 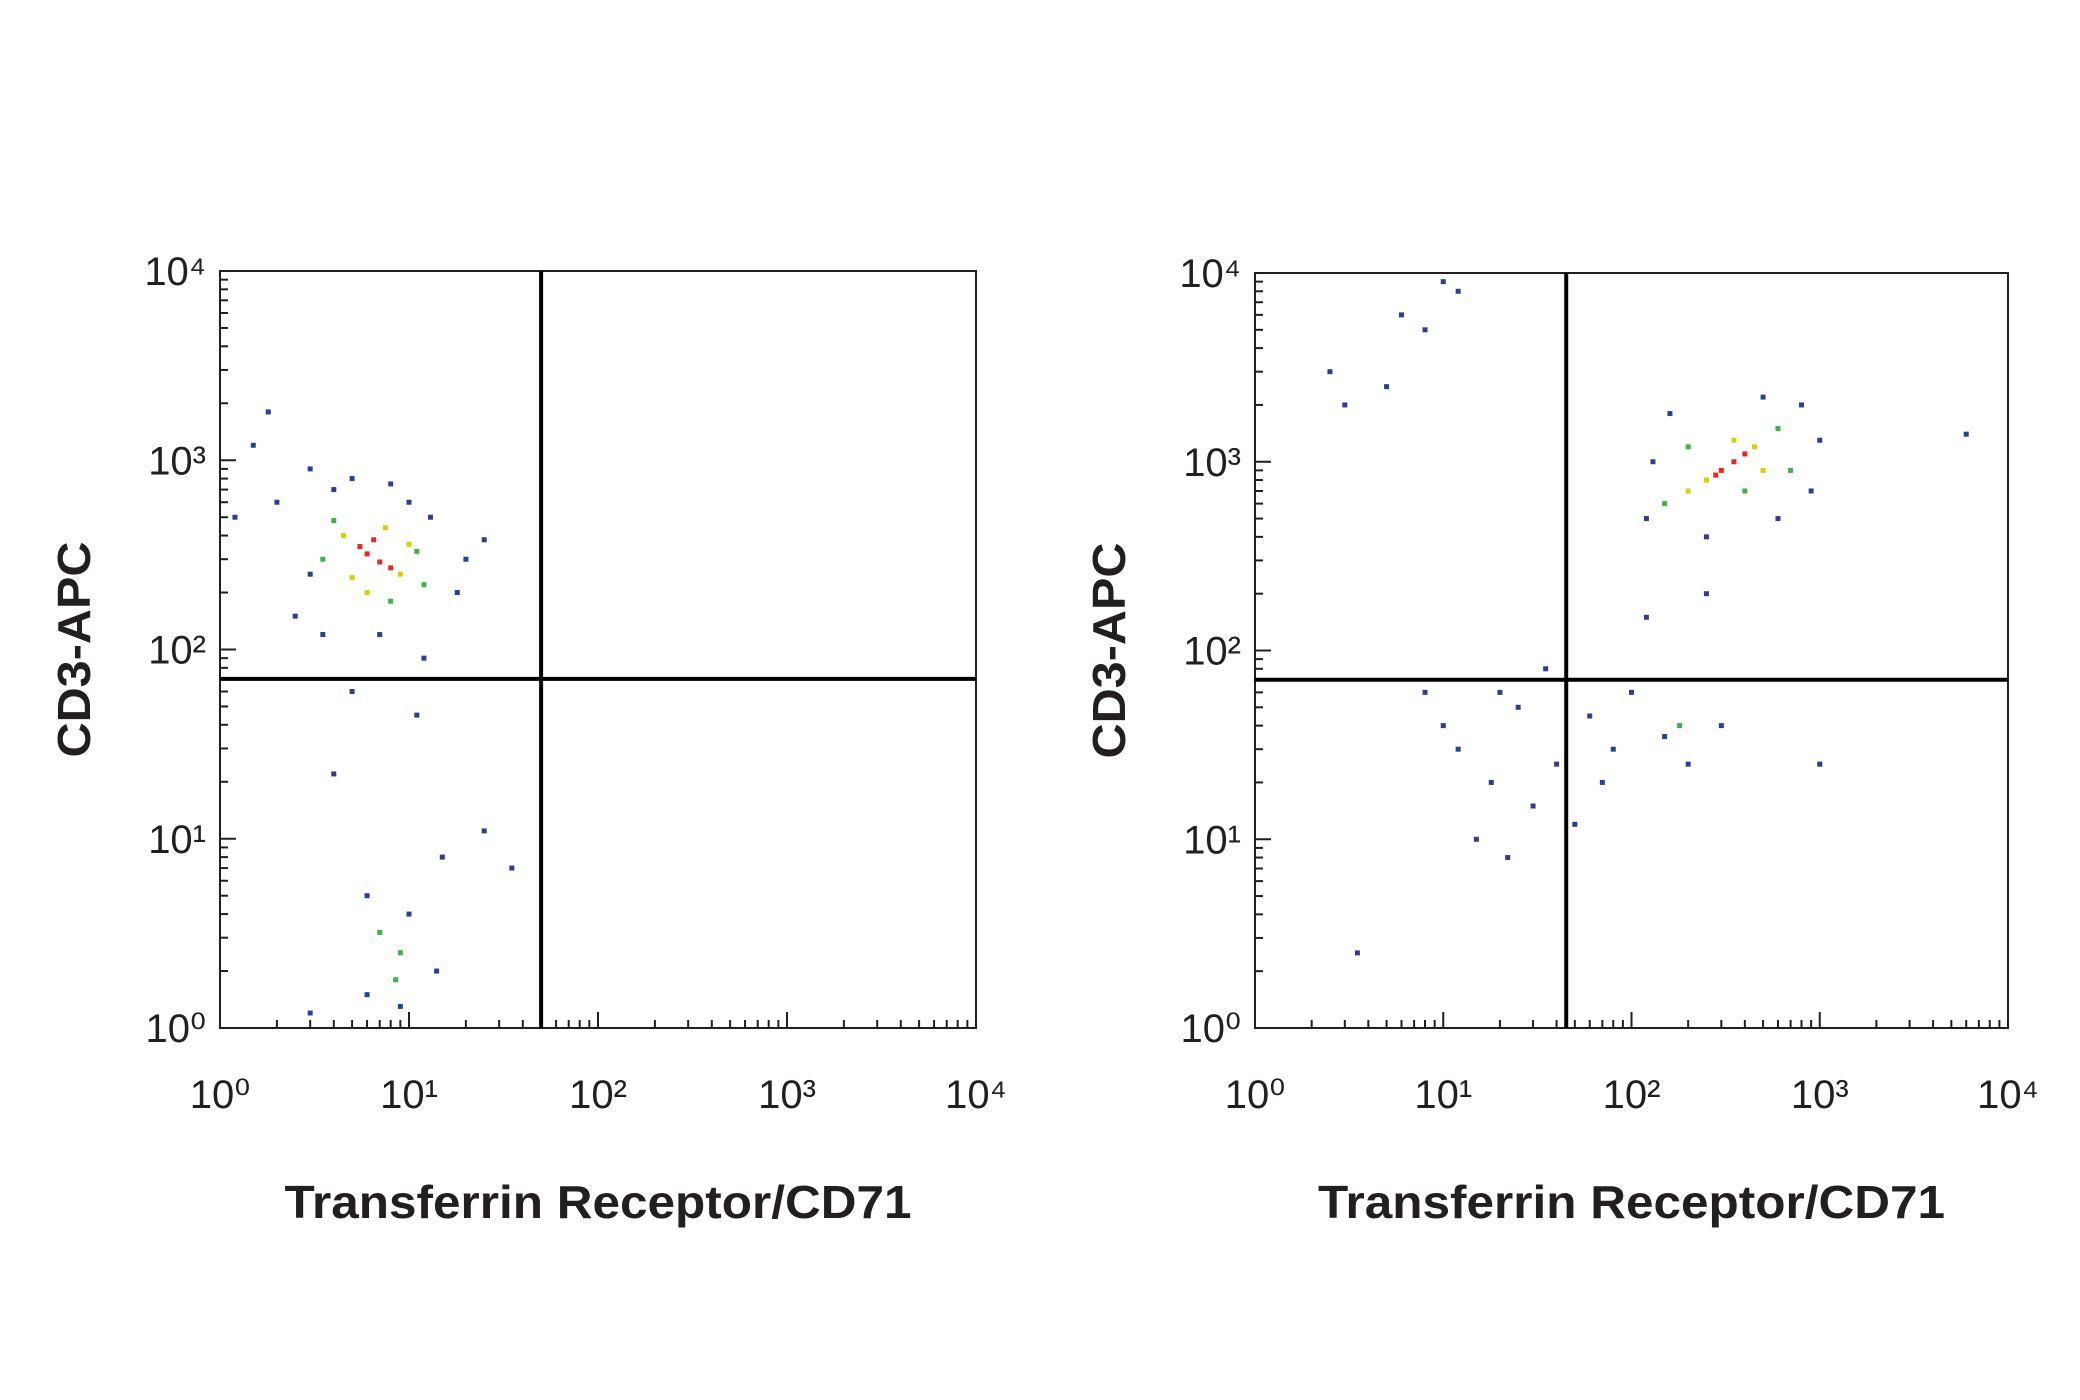 I want to click on x-tick-label: 10⁰, so click(x=1255, y=1095).